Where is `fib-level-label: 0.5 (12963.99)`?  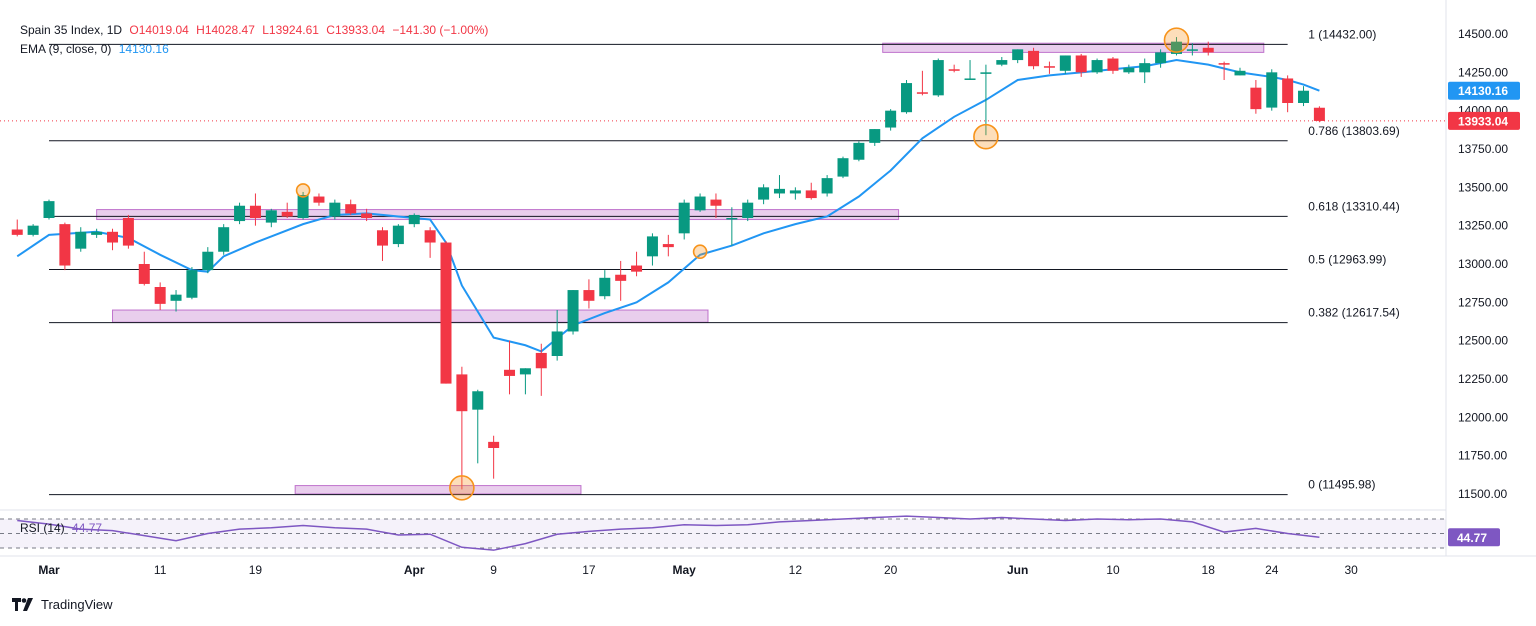
fib-level-label: 0.5 (12963.99) is located at coordinates (1347, 260).